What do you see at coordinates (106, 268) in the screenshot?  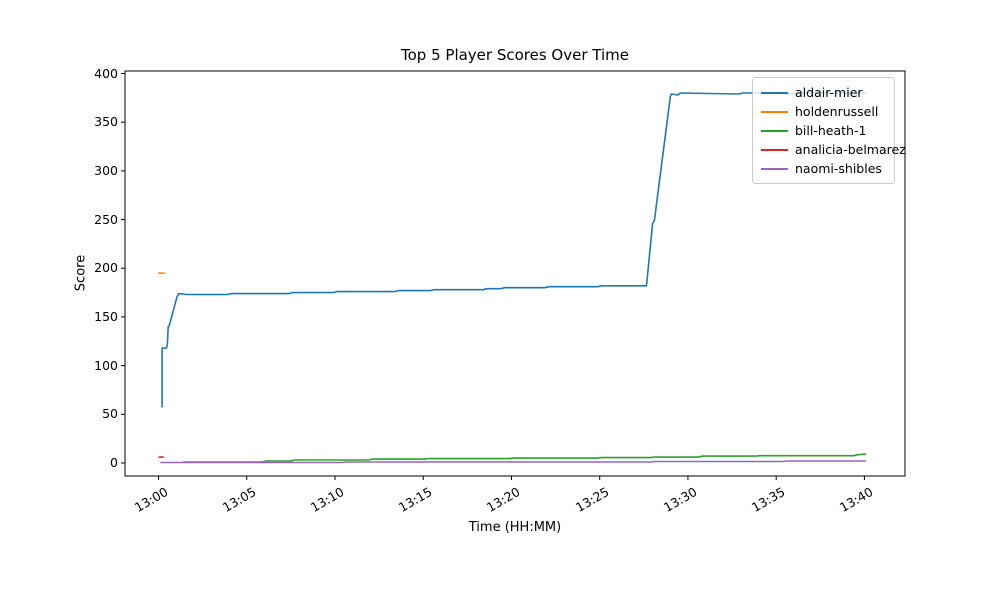 I see `y-tick-label: 200` at bounding box center [106, 268].